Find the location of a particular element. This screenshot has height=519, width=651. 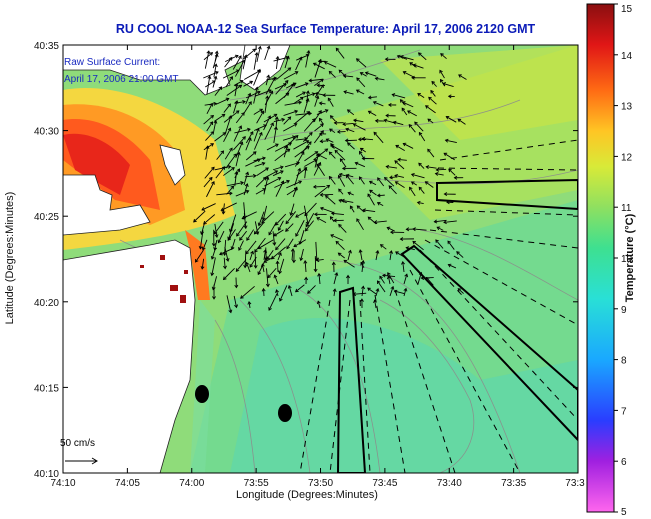

y-tick-label: 40:25 is located at coordinates (46, 217).